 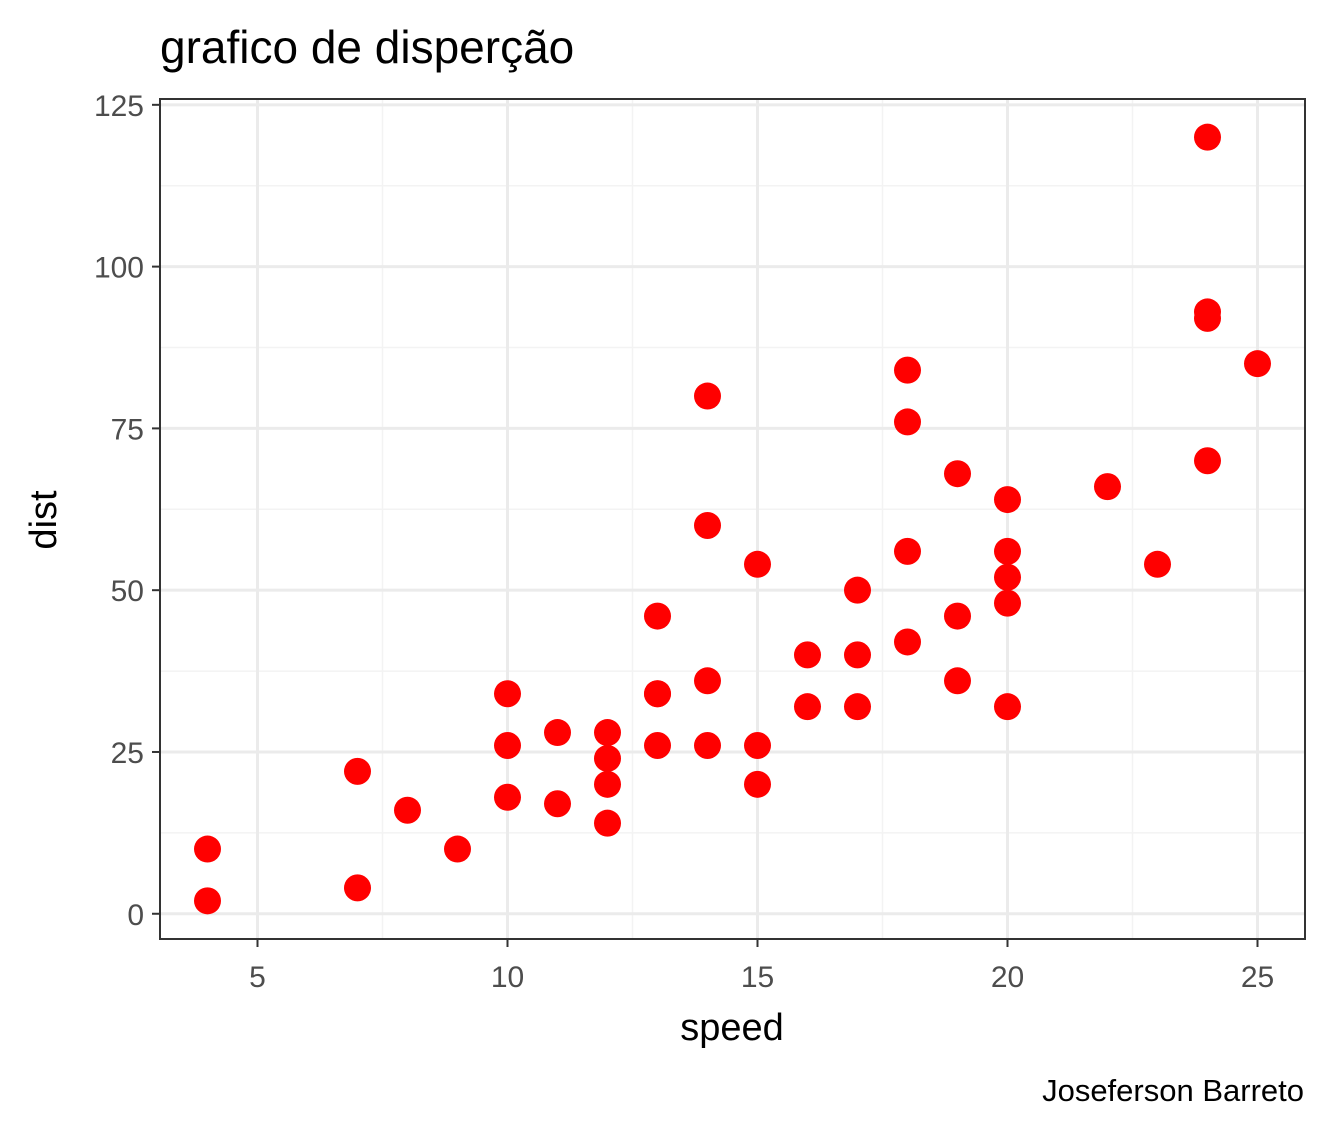 What do you see at coordinates (127, 753) in the screenshot?
I see `y-tick-label: 25` at bounding box center [127, 753].